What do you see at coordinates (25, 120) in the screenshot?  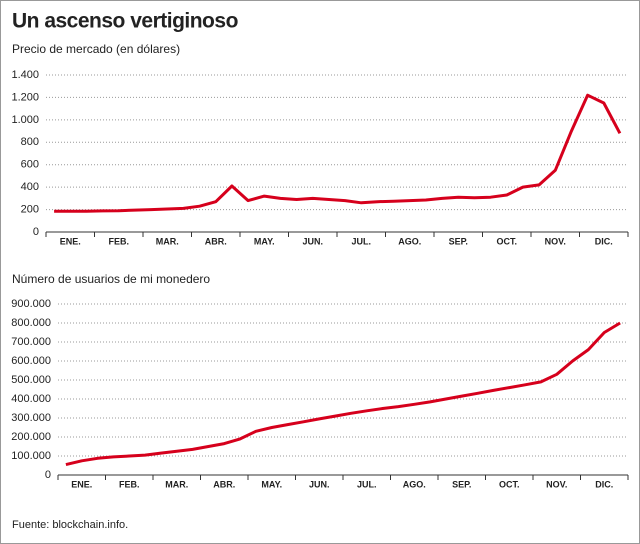 I see `y-tick-label: 1.000` at bounding box center [25, 120].